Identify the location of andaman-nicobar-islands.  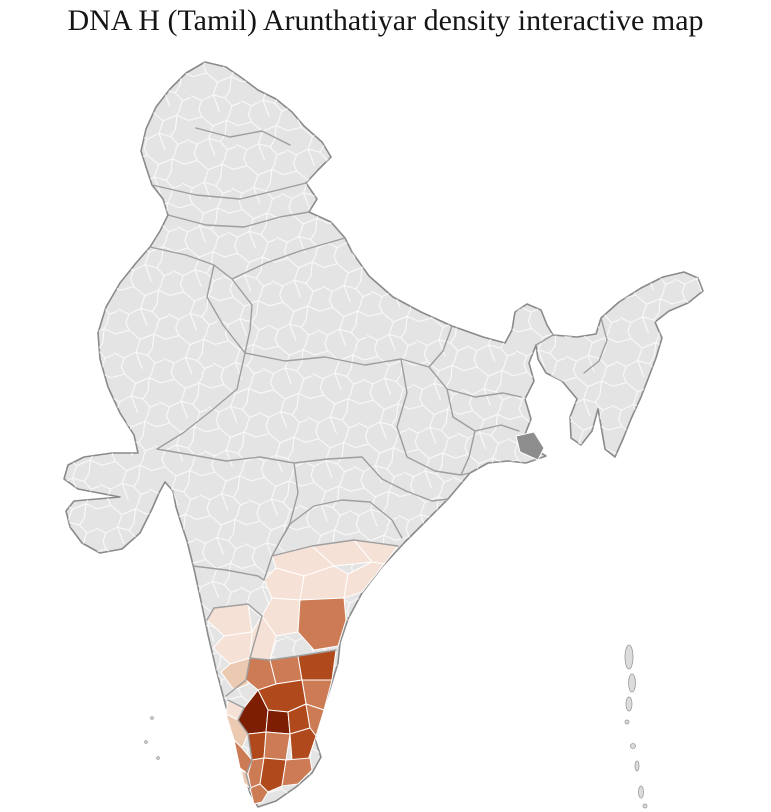
(636, 726).